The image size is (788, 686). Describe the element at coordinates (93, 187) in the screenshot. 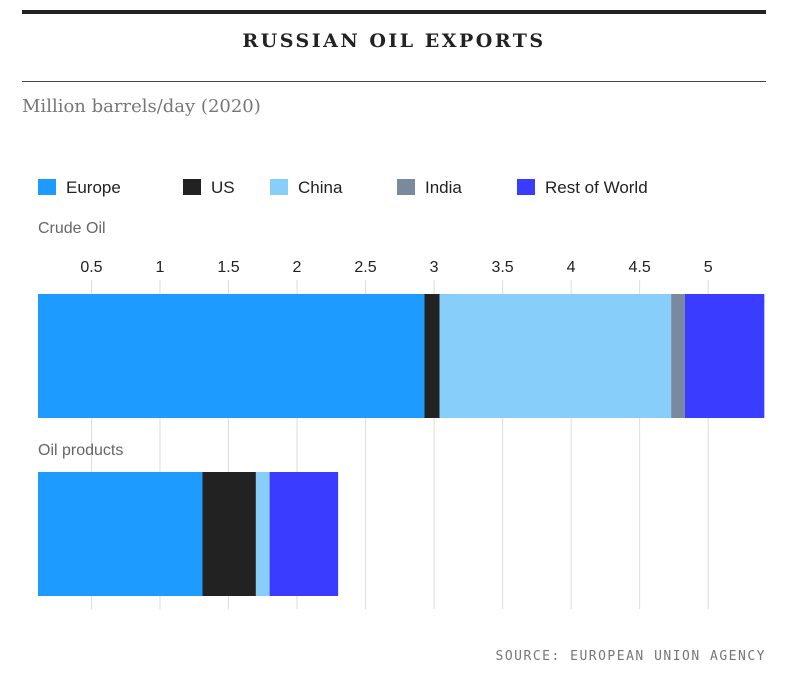

I see `legend-label-europe: Europe` at that location.